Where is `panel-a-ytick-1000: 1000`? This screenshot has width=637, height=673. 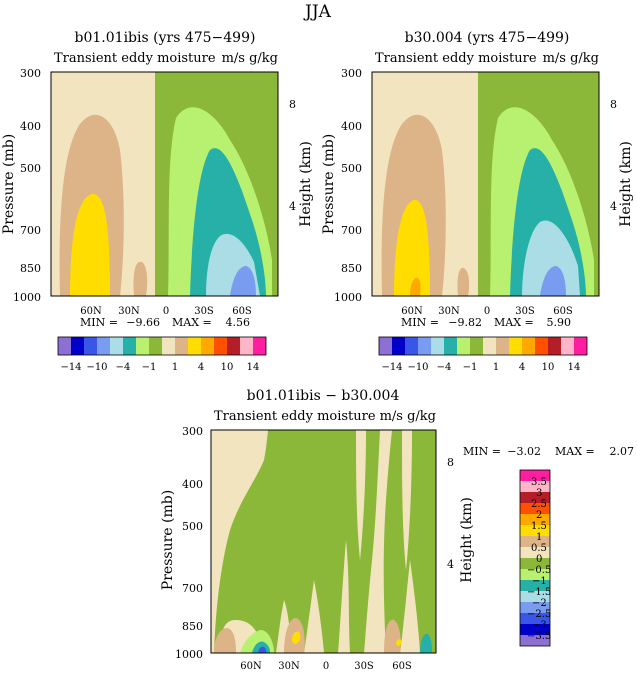
panel-a-ytick-1000: 1000 is located at coordinates (27, 297).